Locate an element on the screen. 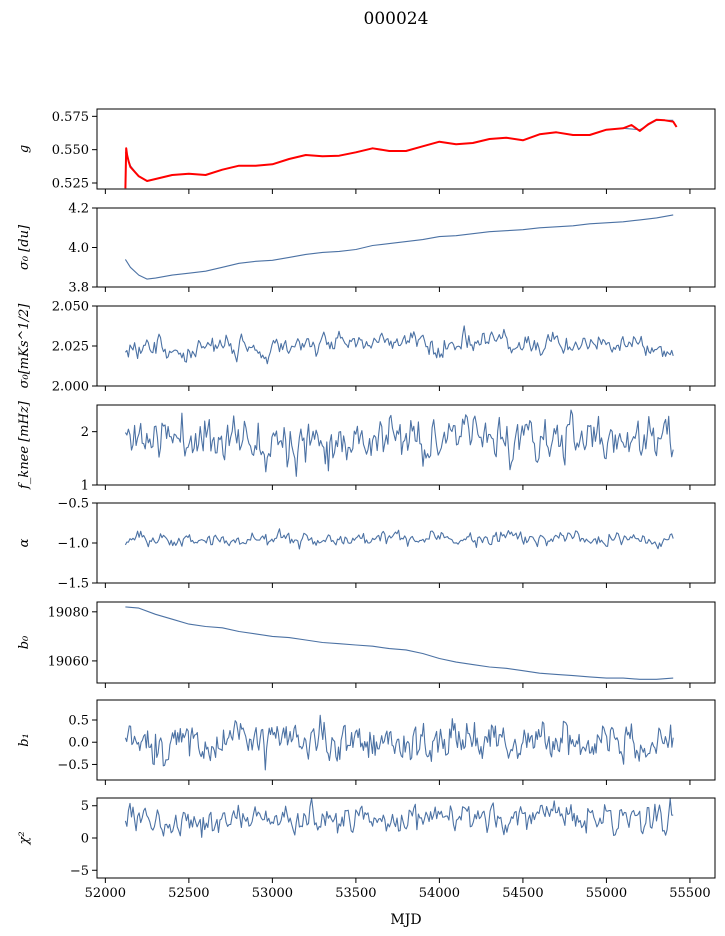  y-tick-label: 0.550 is located at coordinates (70, 150).